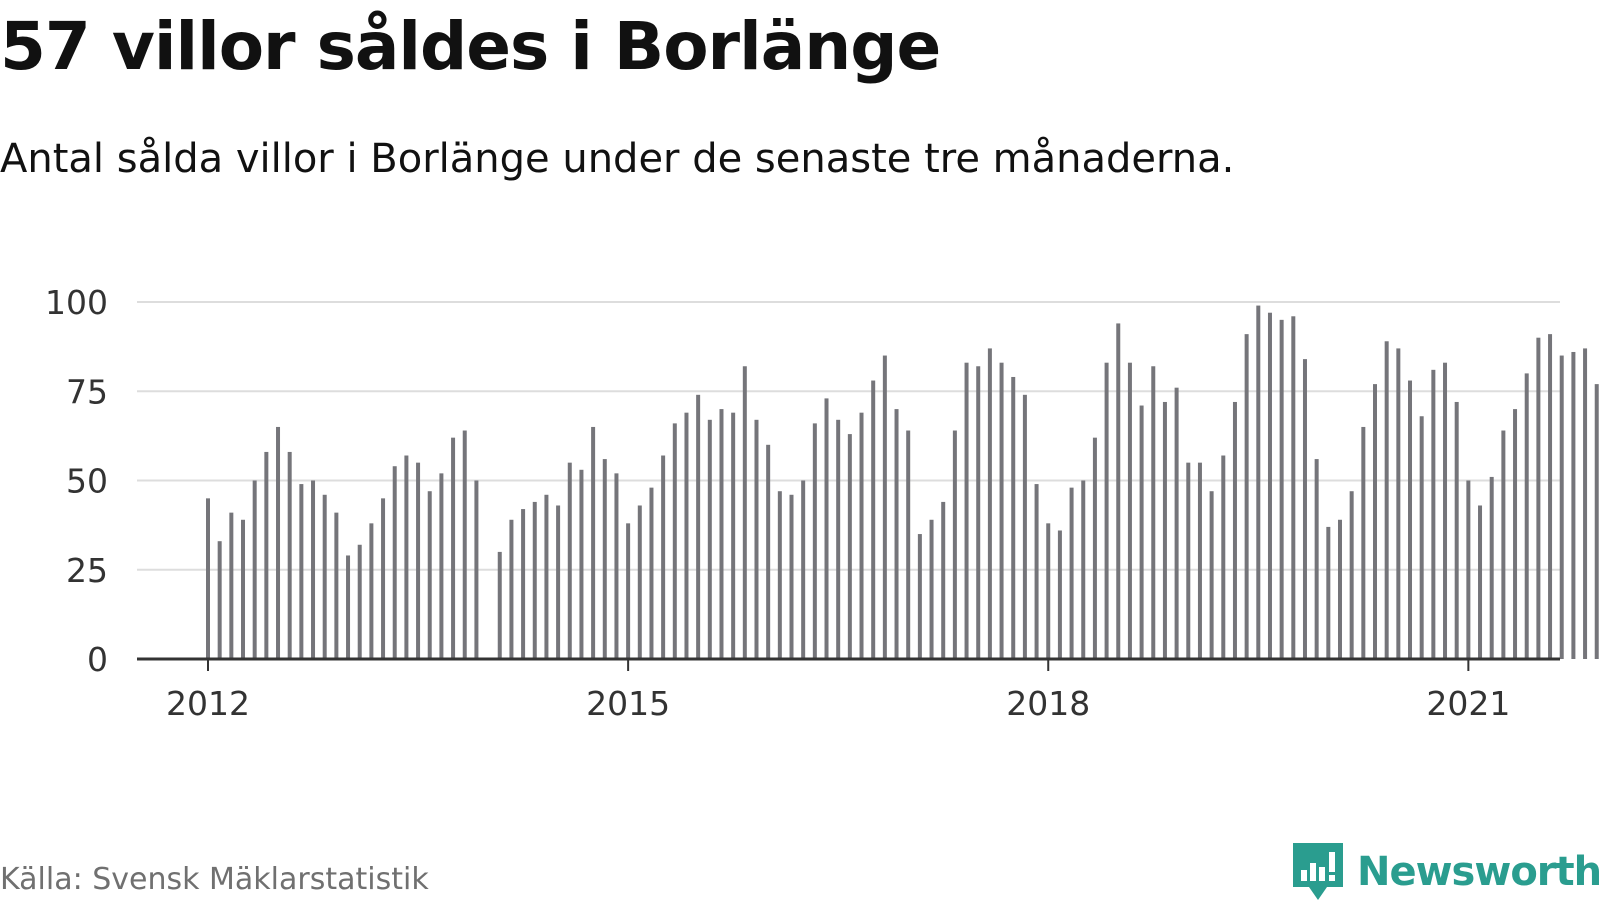 This screenshot has width=1600, height=900. What do you see at coordinates (214, 879) in the screenshot?
I see `source-note: Källa: Svensk Mäklarstatistik` at bounding box center [214, 879].